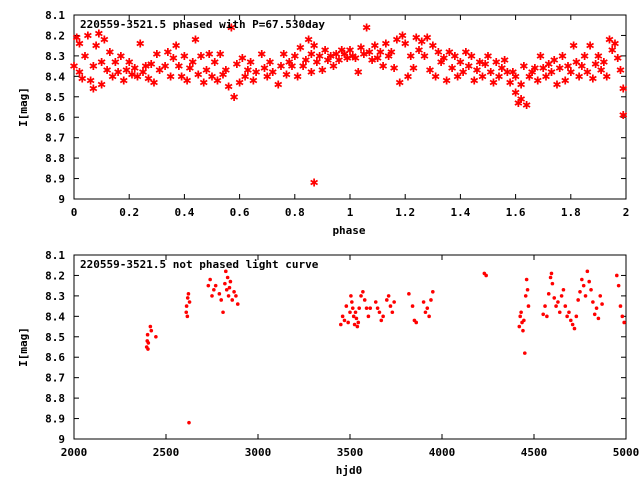 The image size is (640, 480). I want to click on unphased-x-tick-label: 5000, so click(626, 452).